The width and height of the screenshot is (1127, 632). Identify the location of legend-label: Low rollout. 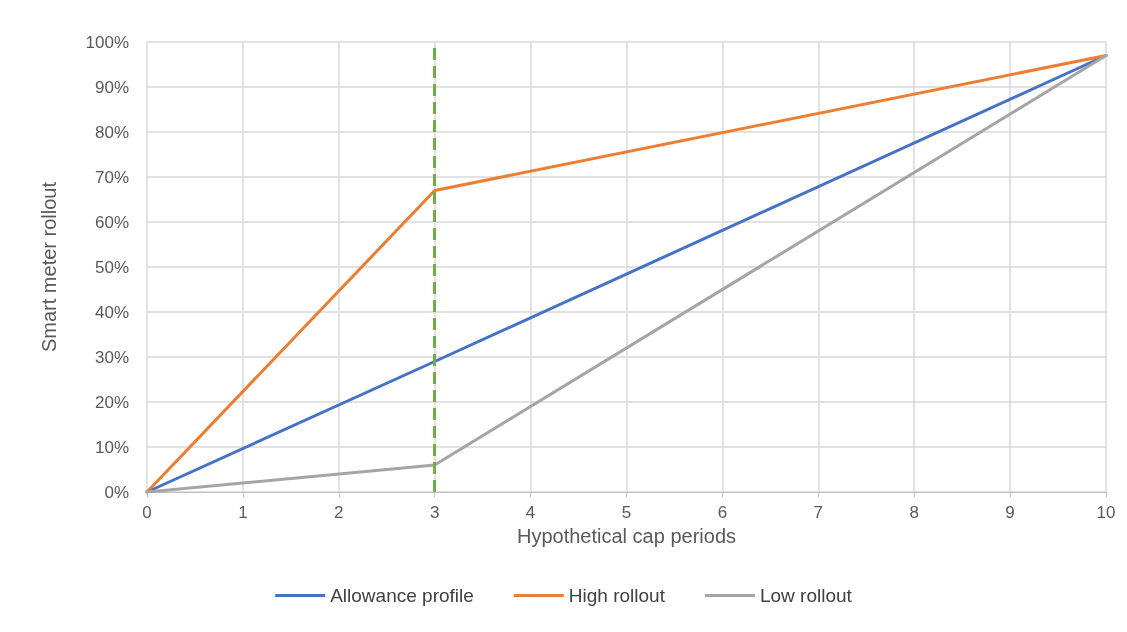
(806, 595).